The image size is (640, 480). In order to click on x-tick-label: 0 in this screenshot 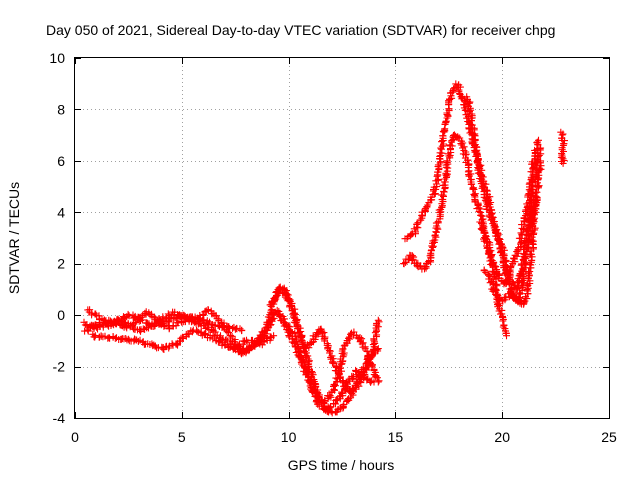, I will do `click(75, 437)`.